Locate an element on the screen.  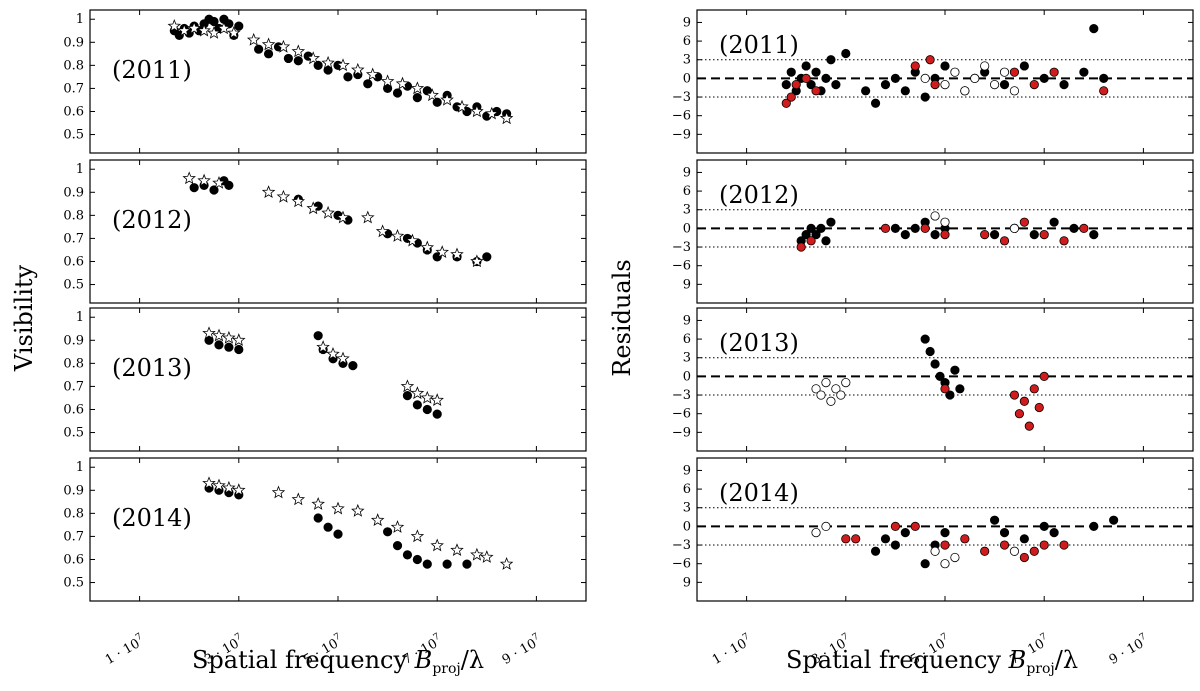
residuals-panel-2: 9 6 3 0 −3 −6 −9 (2013) is located at coordinates (933, 379).